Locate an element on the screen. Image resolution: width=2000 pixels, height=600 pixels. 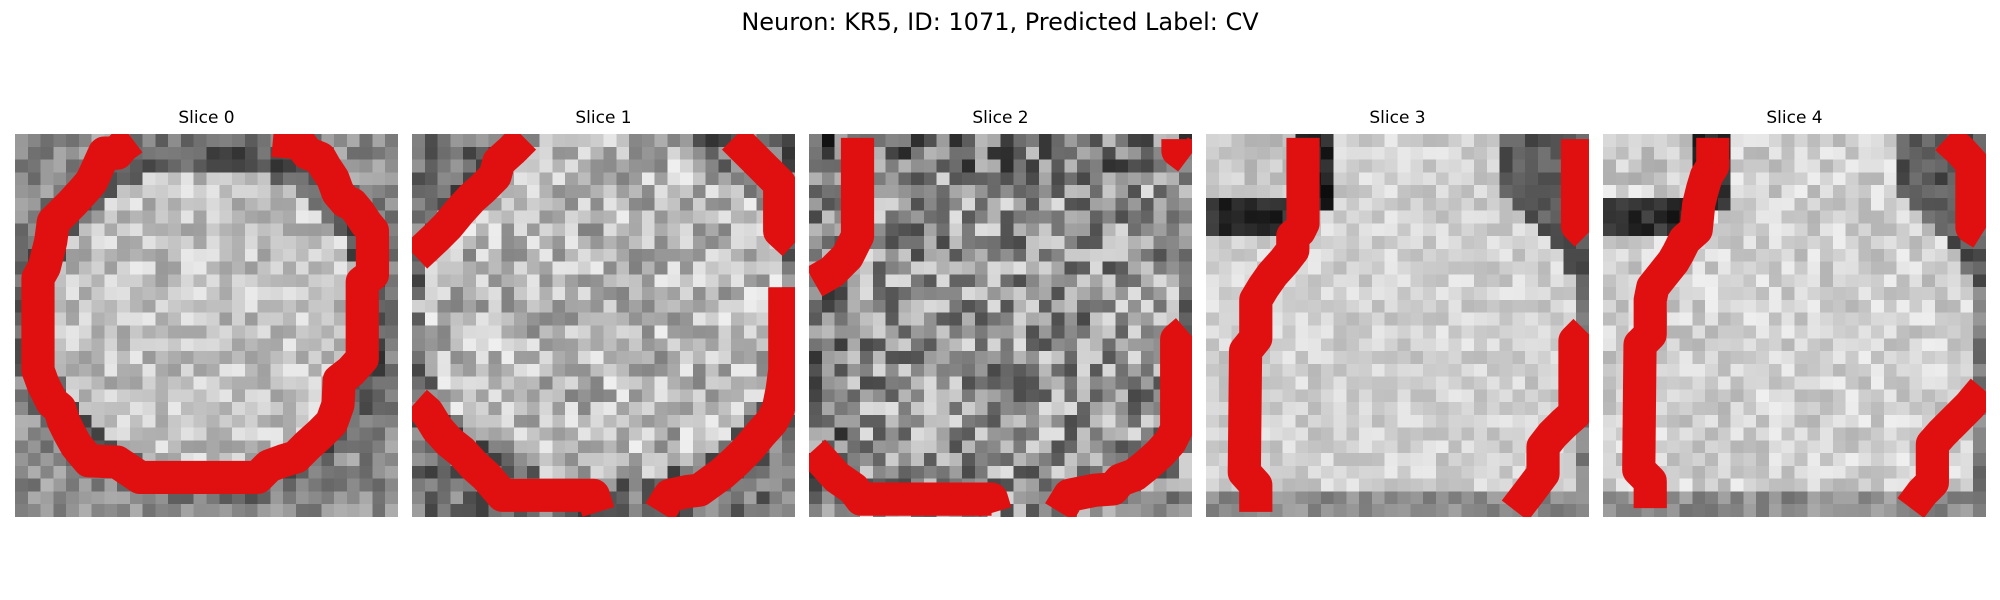
slice-panel-0: Slice 0 is located at coordinates (206, 313).